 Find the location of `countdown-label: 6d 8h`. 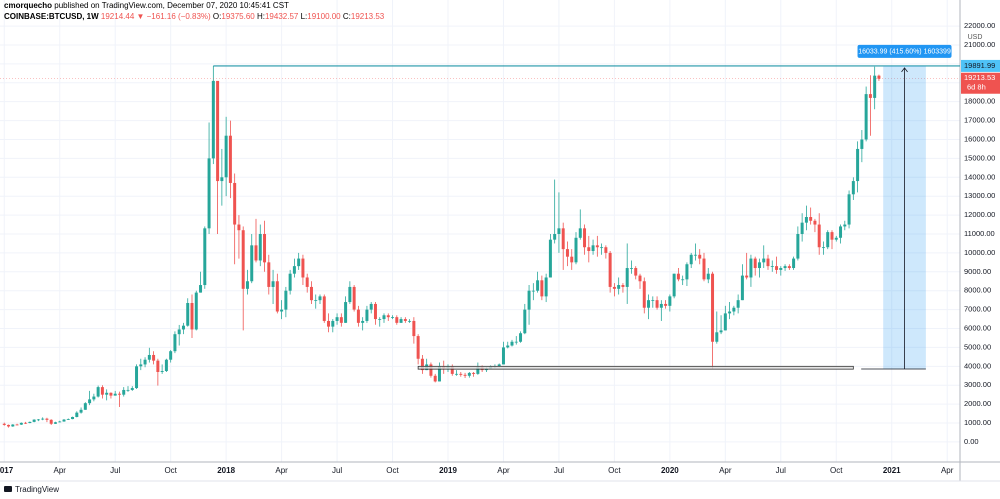

countdown-label: 6d 8h is located at coordinates (976, 87).